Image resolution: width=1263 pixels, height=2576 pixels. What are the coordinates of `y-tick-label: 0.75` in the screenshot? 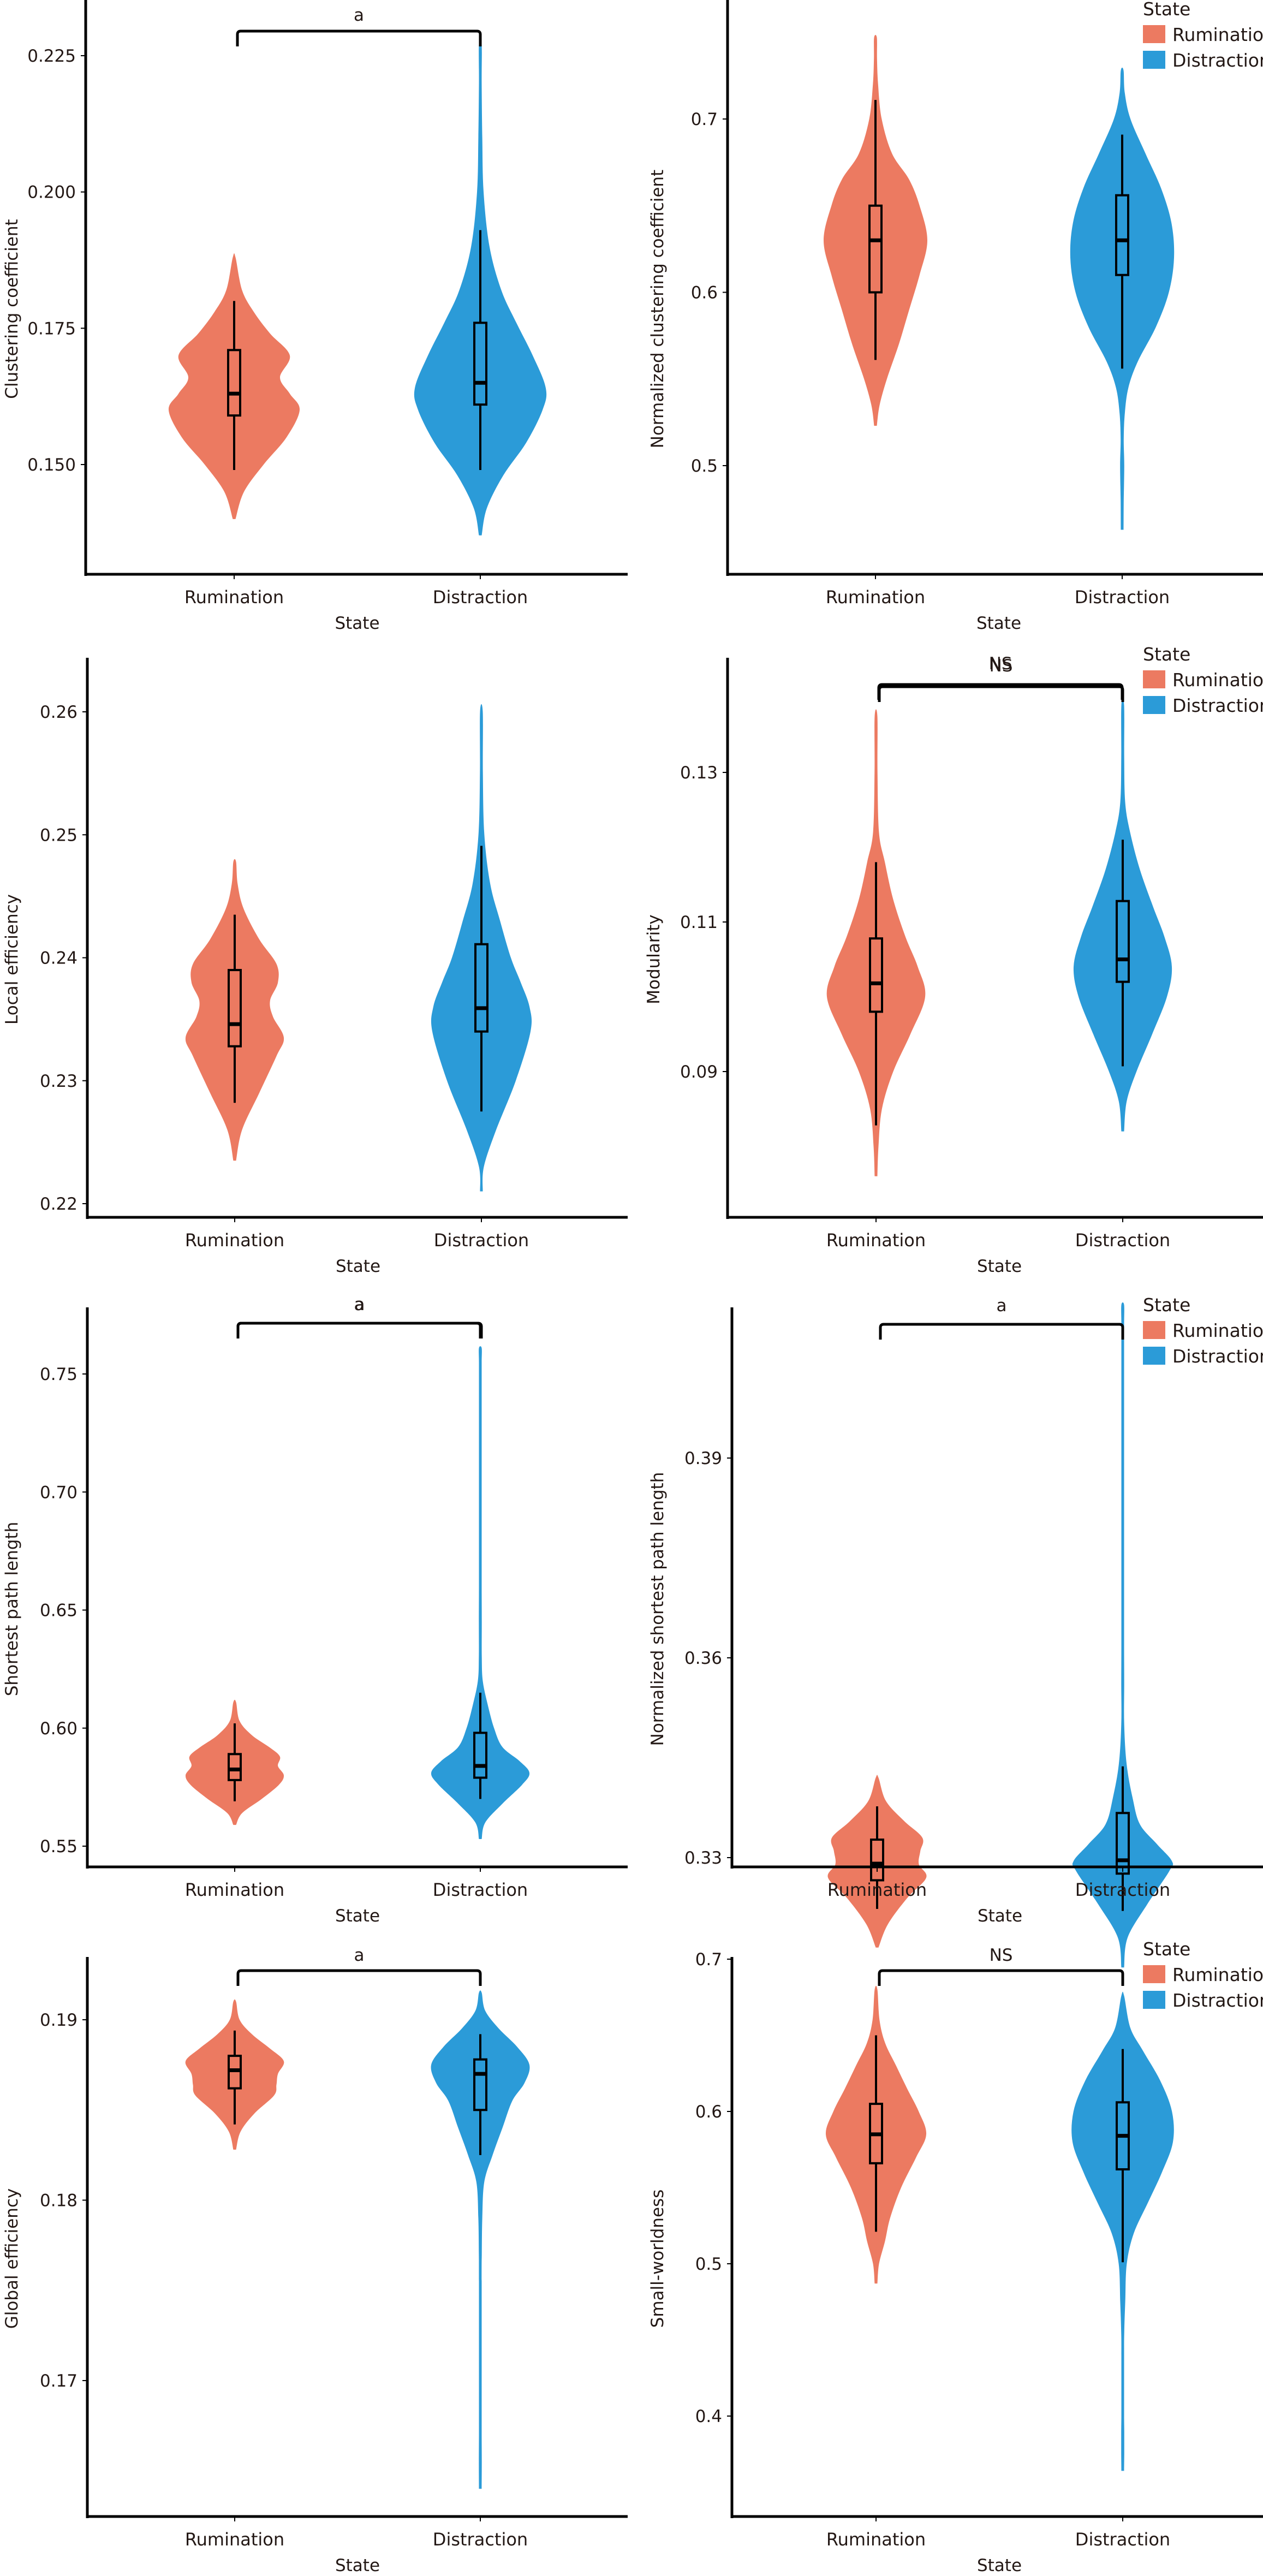 It's located at (59, 1374).